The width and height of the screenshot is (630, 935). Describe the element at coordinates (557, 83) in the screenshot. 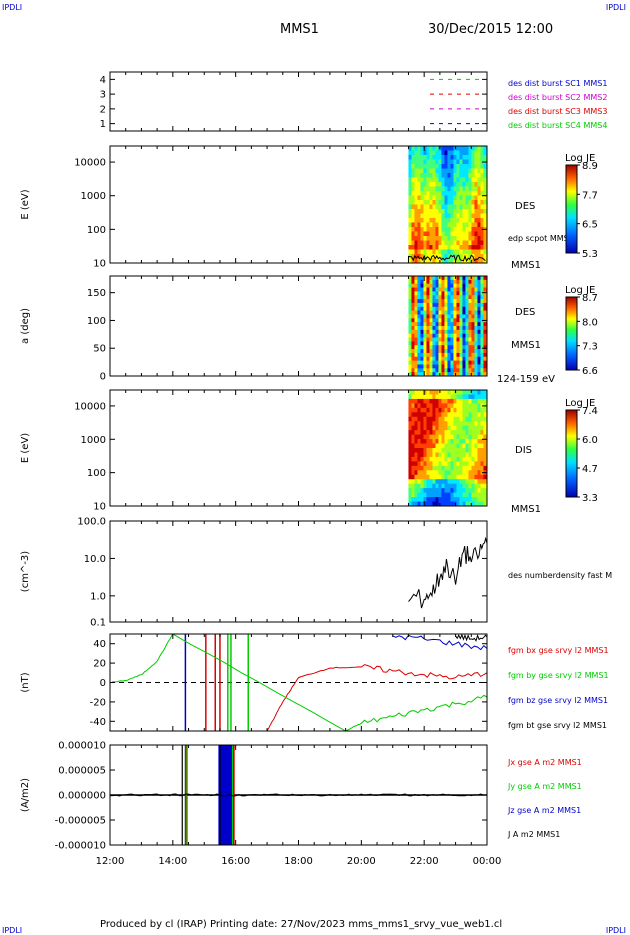

I see `burst-legend-entry: des dist burst SC1 MMS1` at that location.